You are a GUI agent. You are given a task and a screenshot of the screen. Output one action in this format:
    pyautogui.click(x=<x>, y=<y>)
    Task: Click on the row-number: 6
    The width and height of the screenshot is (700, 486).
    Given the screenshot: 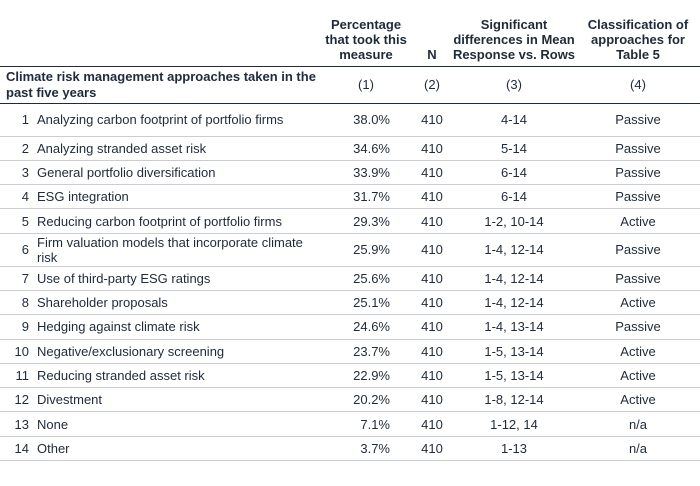 What is the action you would take?
    pyautogui.click(x=18, y=250)
    